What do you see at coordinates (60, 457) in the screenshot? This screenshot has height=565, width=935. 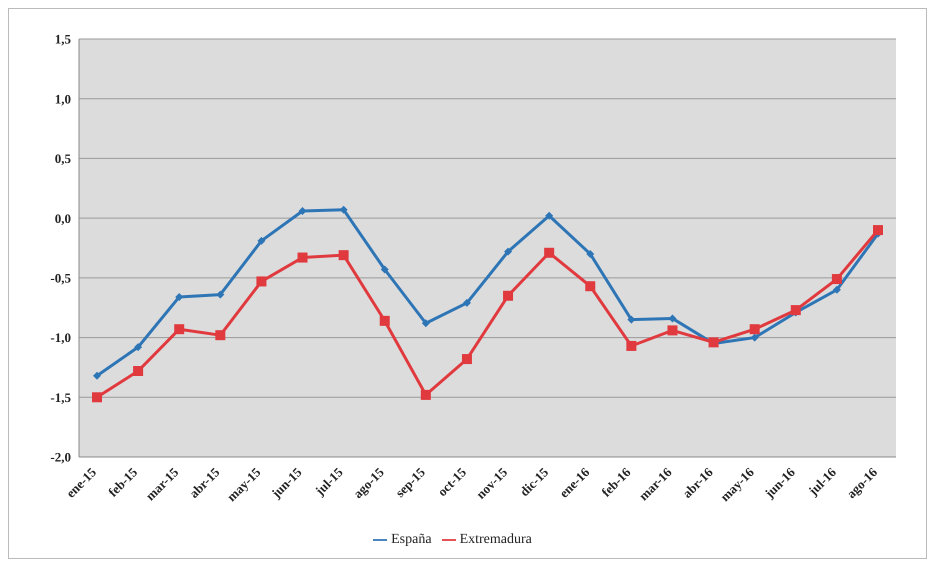 I see `y-tick-label: -2,0` at bounding box center [60, 457].